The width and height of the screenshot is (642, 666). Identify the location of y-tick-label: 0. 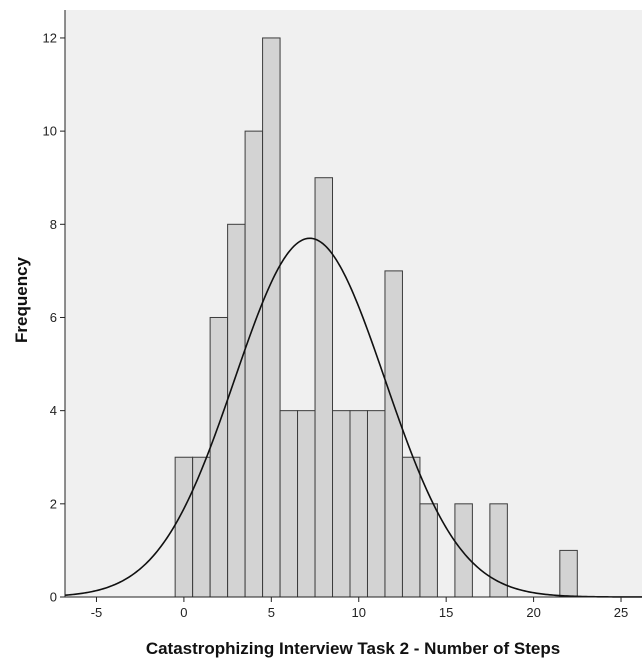
(53, 597).